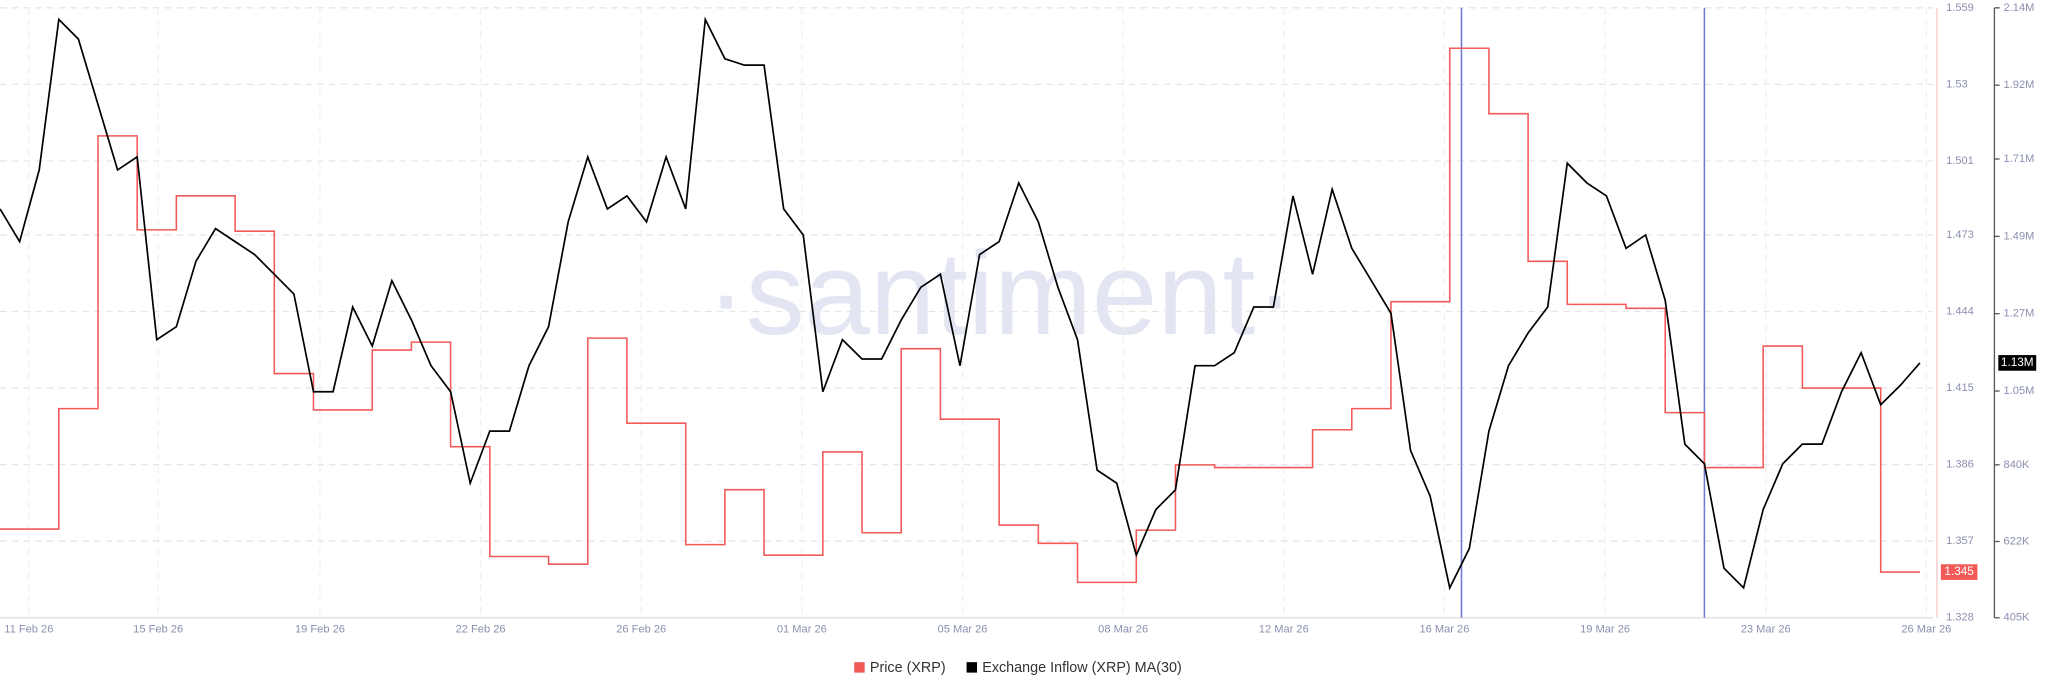 This screenshot has height=693, width=2048. What do you see at coordinates (320, 629) in the screenshot?
I see `x-tick-label: 19 Feb 26` at bounding box center [320, 629].